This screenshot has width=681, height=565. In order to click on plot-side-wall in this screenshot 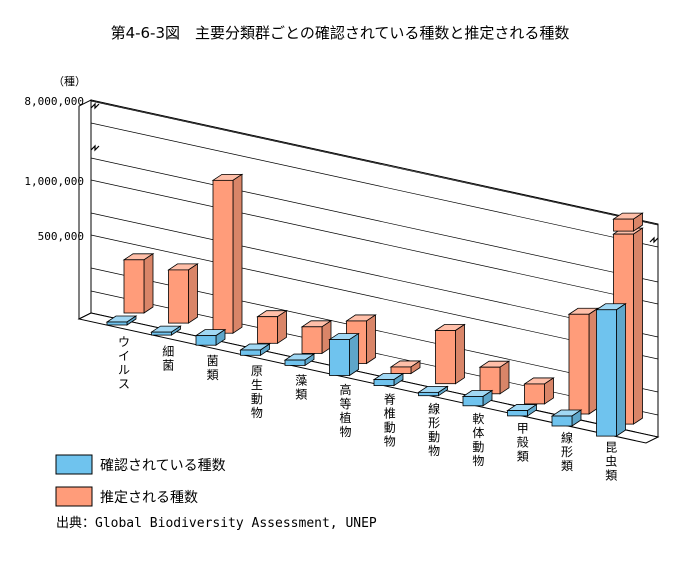, I will do `click(85, 209)`.